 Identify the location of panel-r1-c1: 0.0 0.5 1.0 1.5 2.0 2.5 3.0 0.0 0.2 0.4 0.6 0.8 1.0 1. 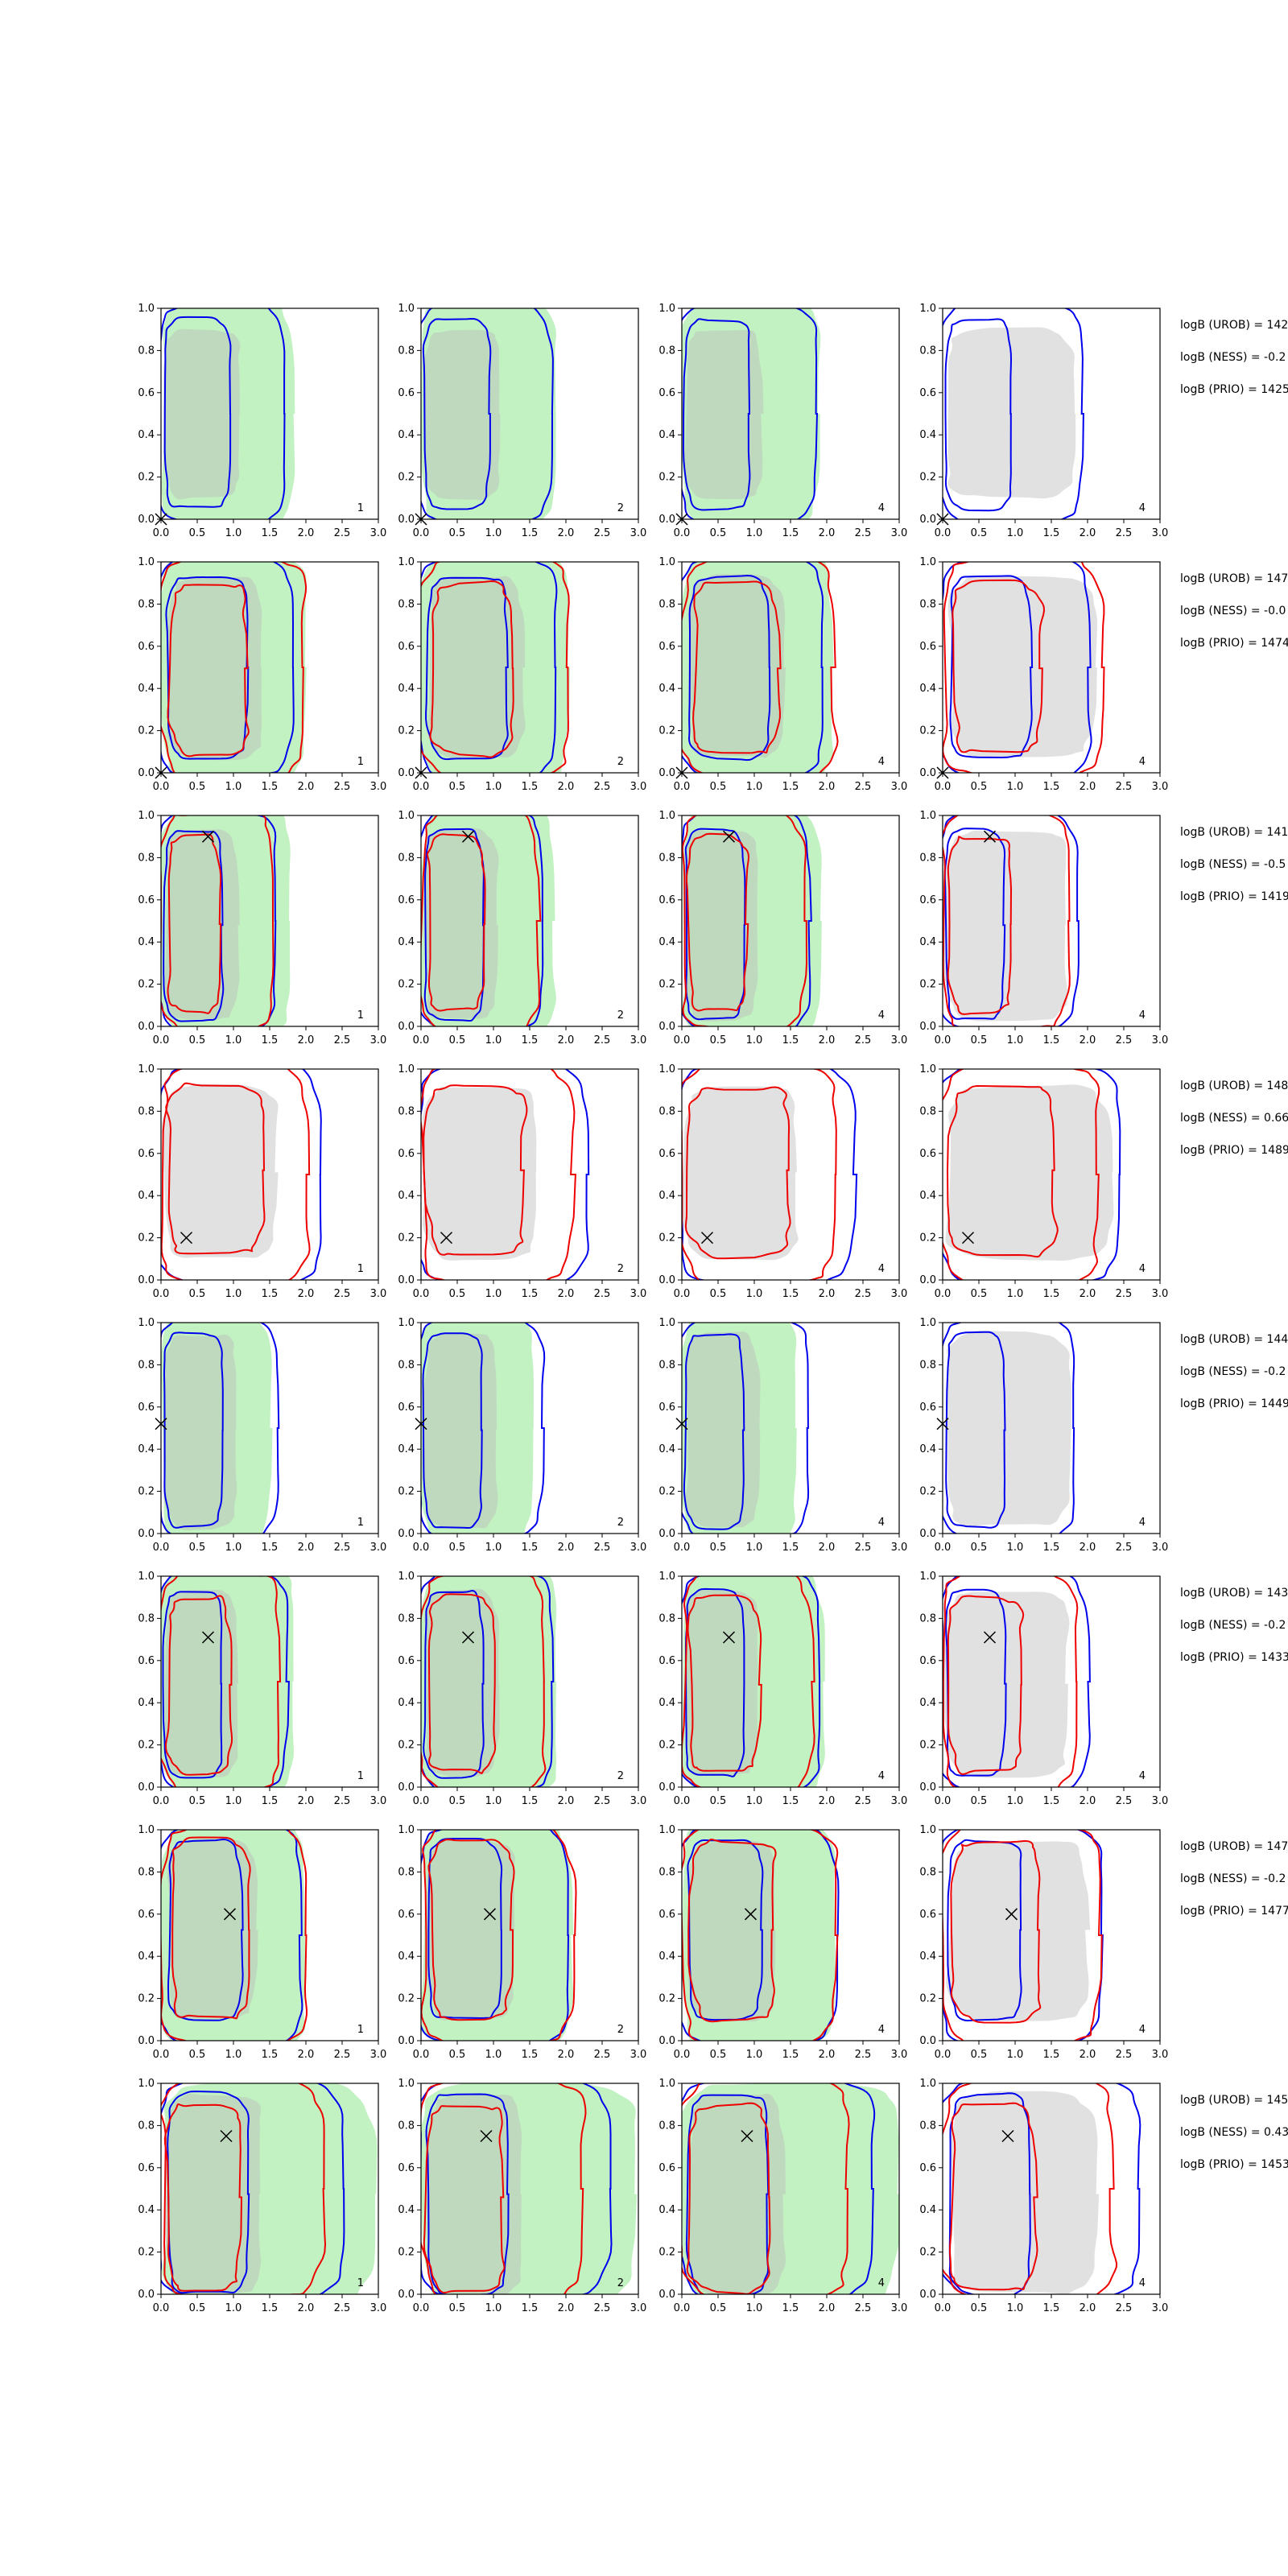
(262, 421).